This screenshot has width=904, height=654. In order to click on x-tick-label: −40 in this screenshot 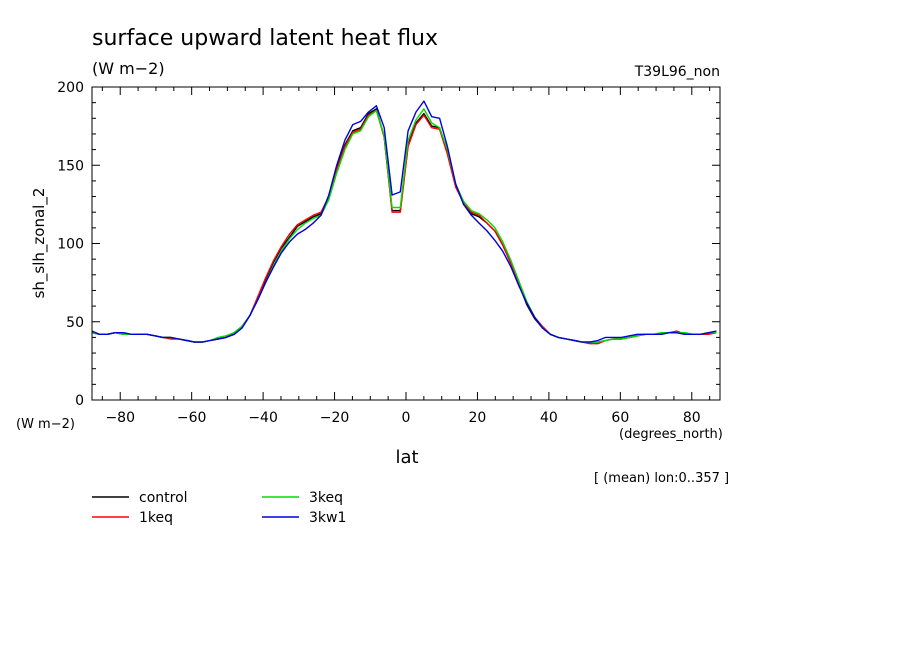, I will do `click(263, 418)`.